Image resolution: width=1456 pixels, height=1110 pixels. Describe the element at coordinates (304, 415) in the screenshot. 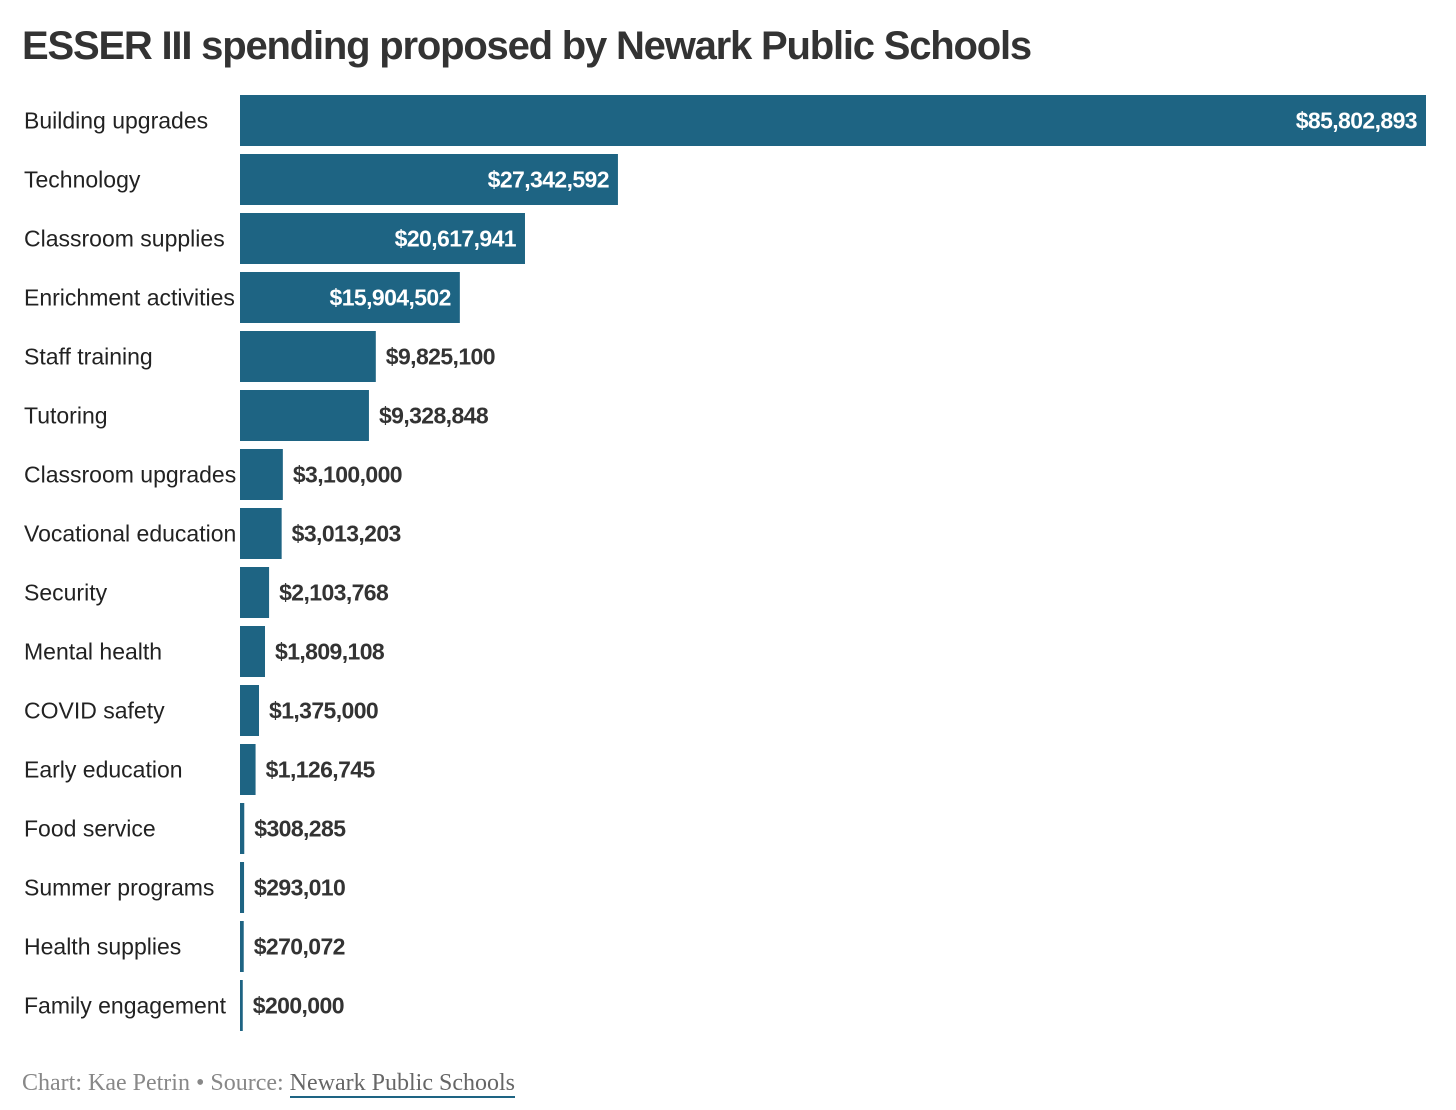

I see `bar-tutoring` at that location.